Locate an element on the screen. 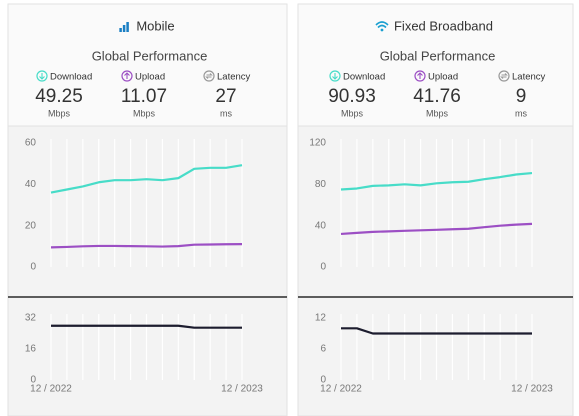  stat-value: 11.07 is located at coordinates (144, 96).